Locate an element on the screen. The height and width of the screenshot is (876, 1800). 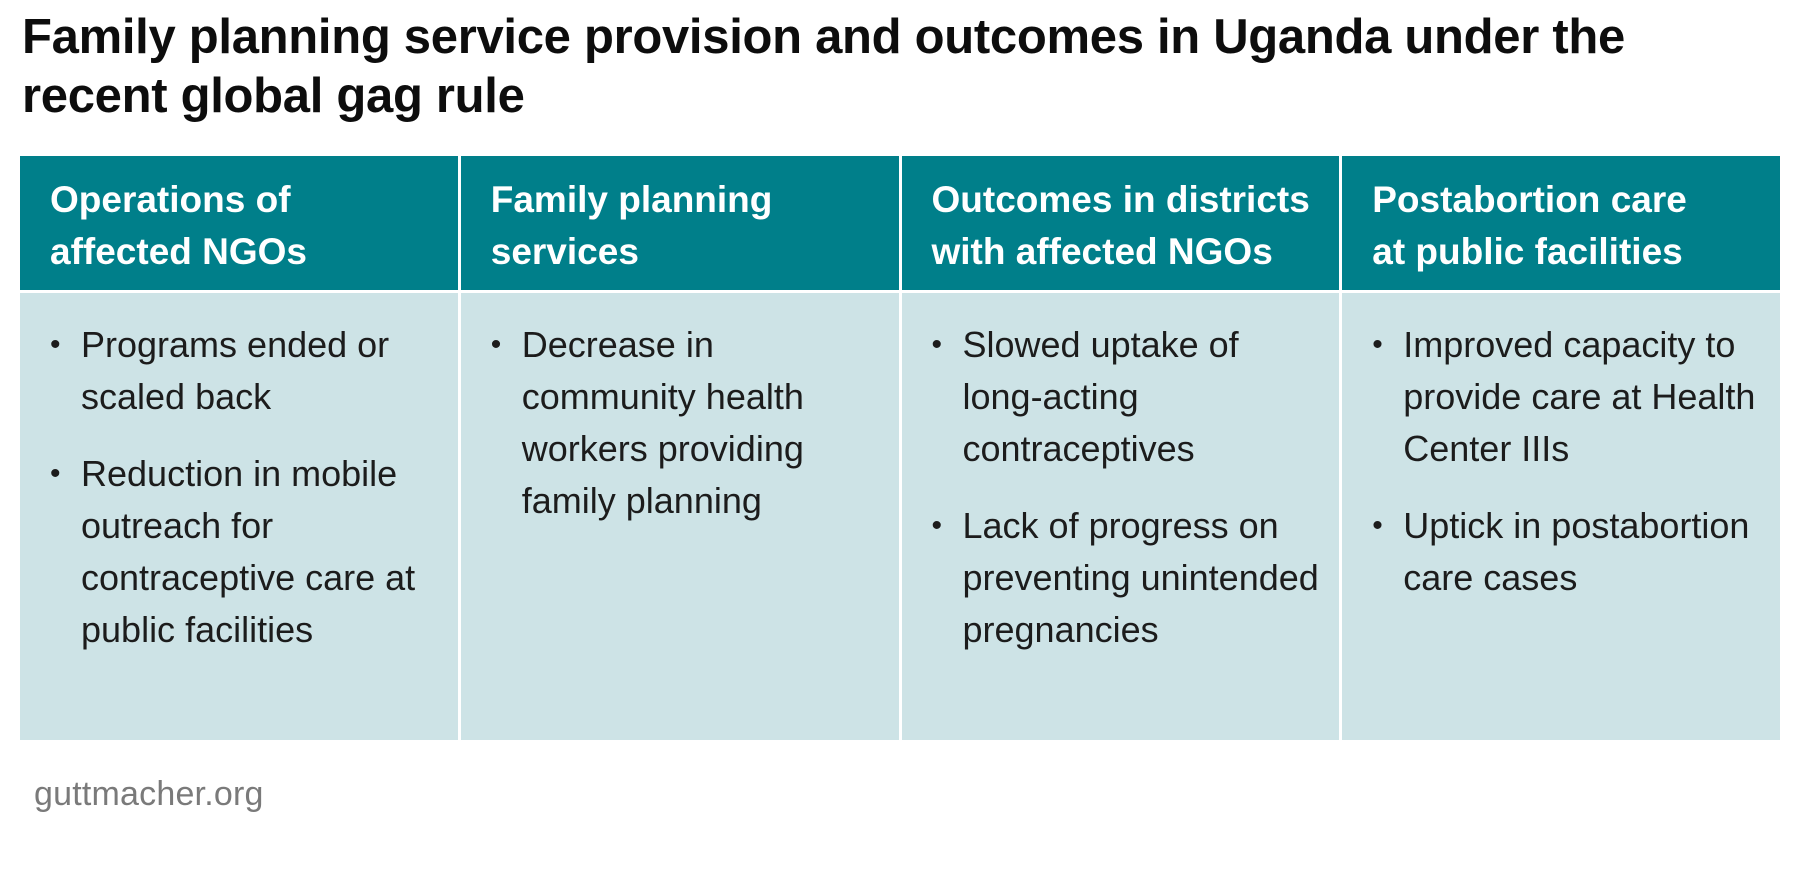
column-header-line: affected NGOs is located at coordinates (179, 251).